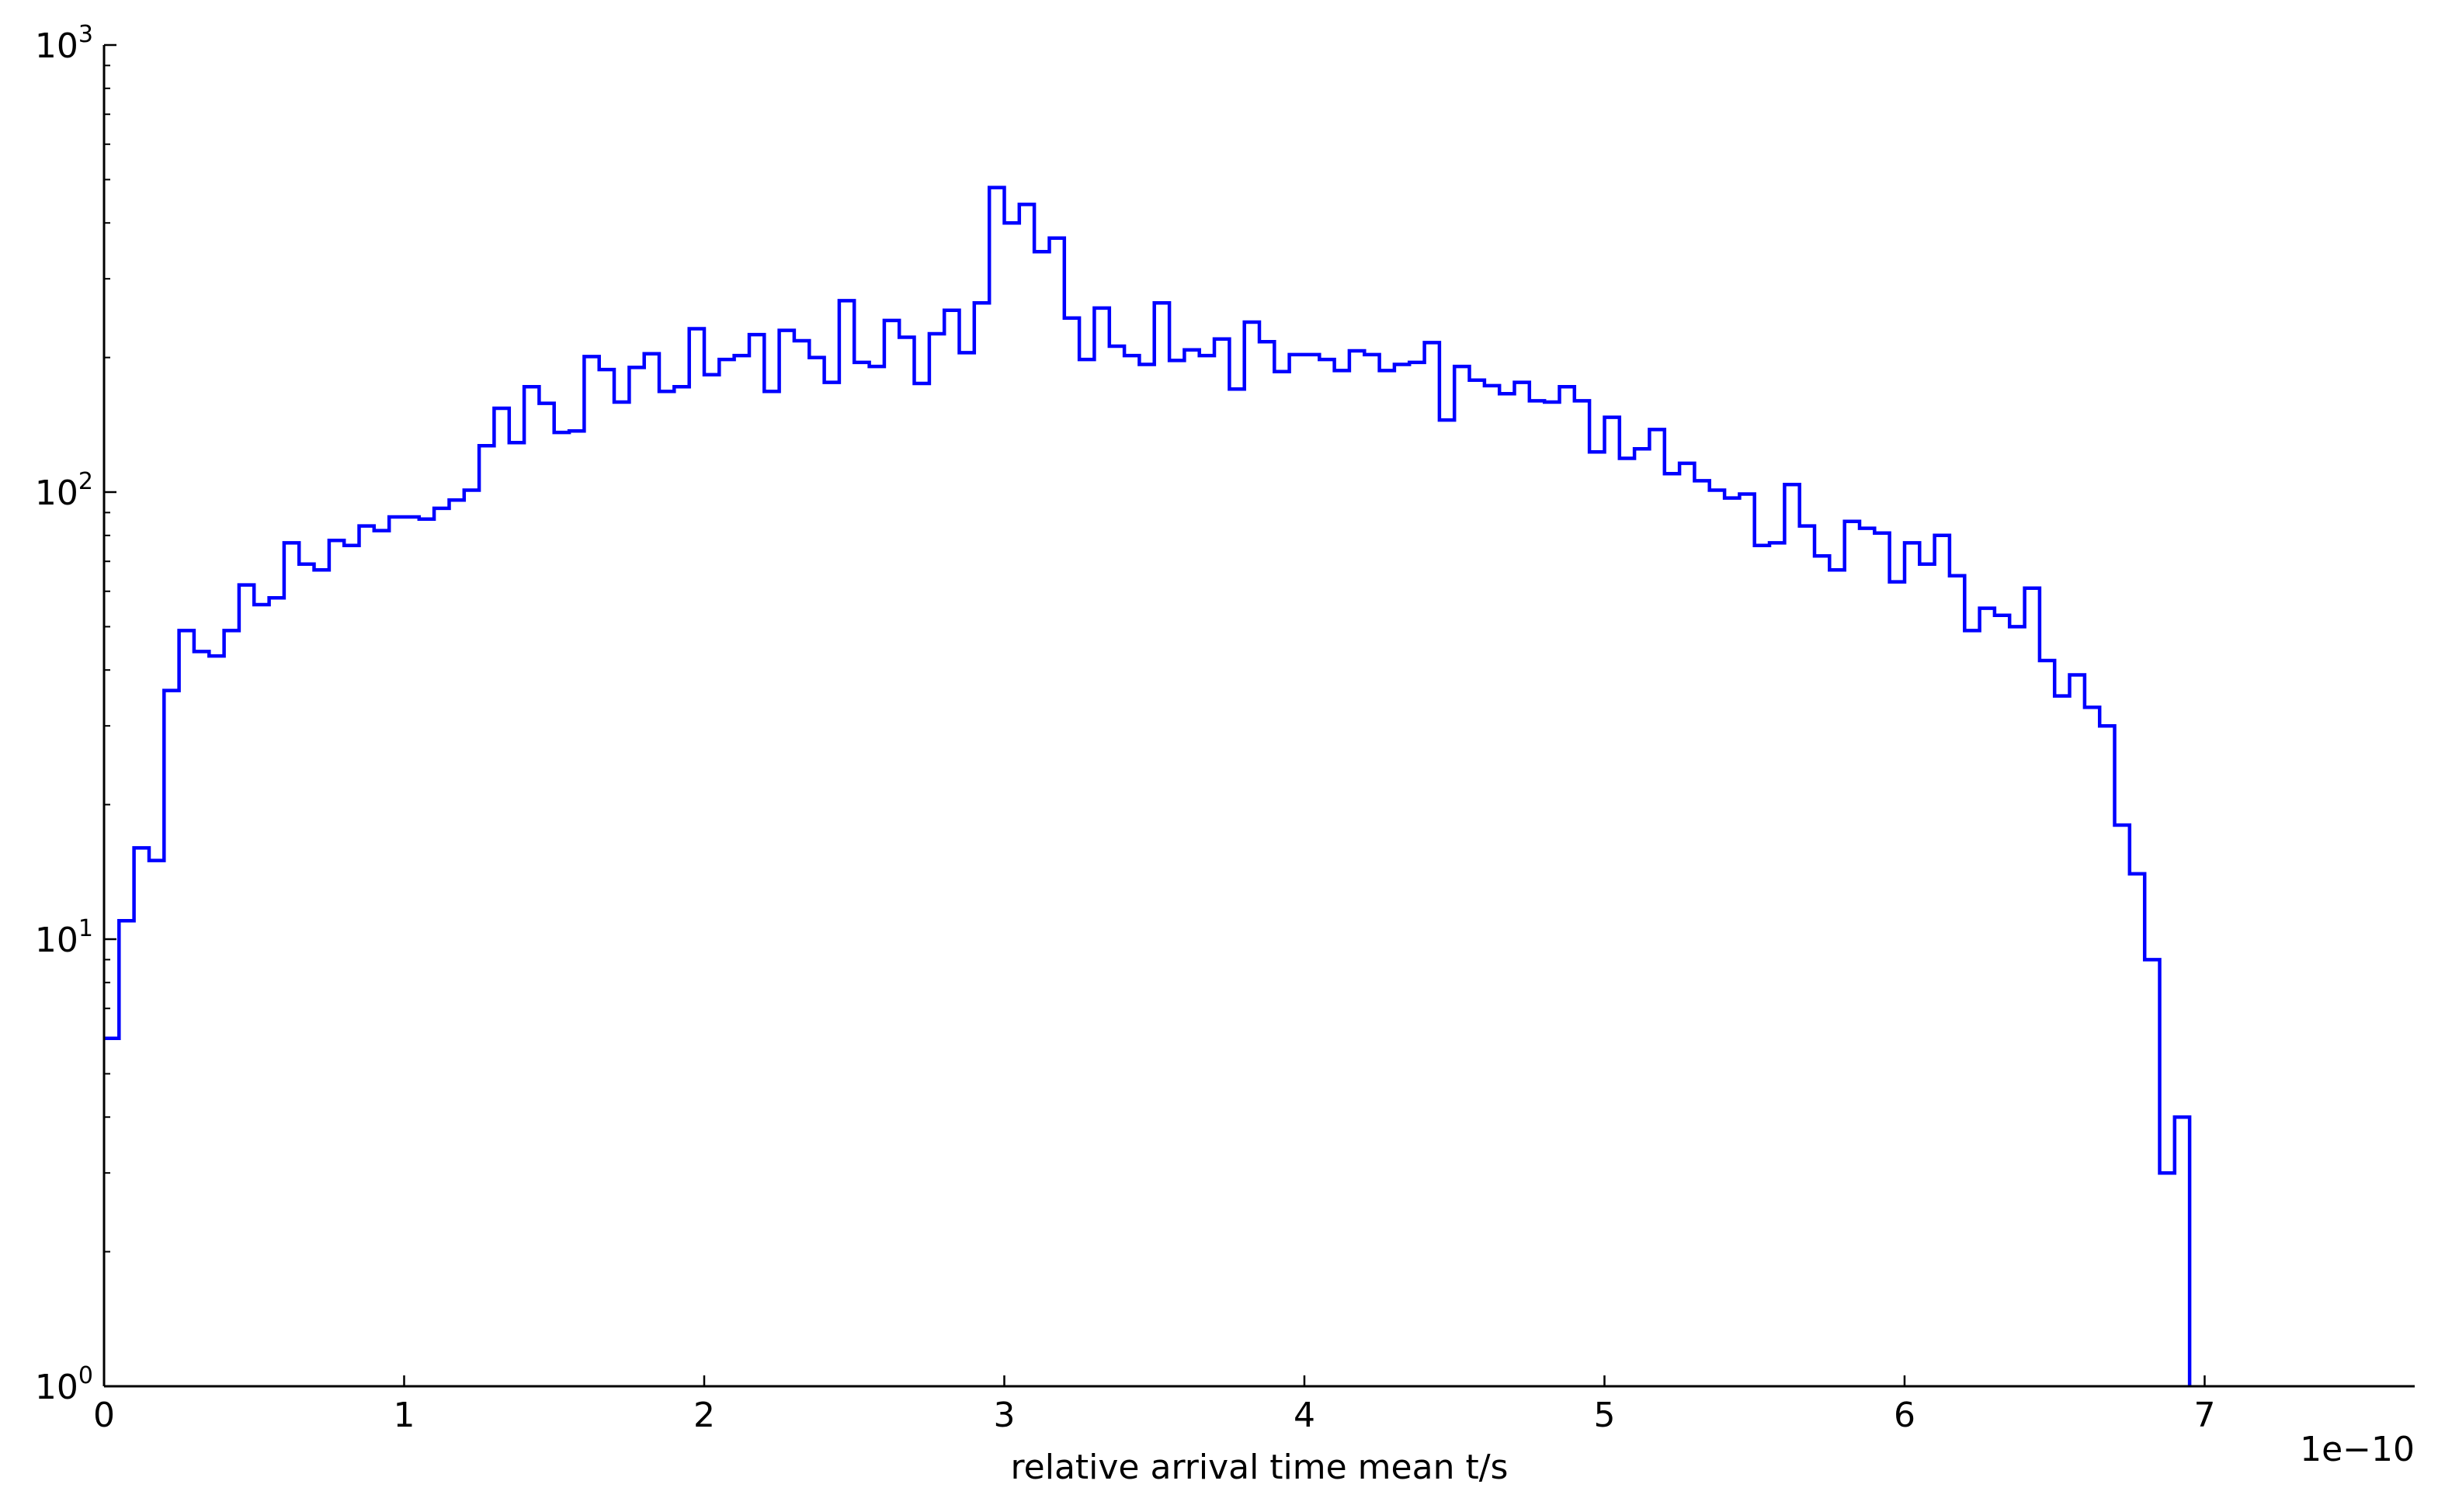 The image size is (2438, 1512). Describe the element at coordinates (64, 714) in the screenshot. I see `y-tick-labels: 10⁰ 10¹ 10² 10³` at that location.